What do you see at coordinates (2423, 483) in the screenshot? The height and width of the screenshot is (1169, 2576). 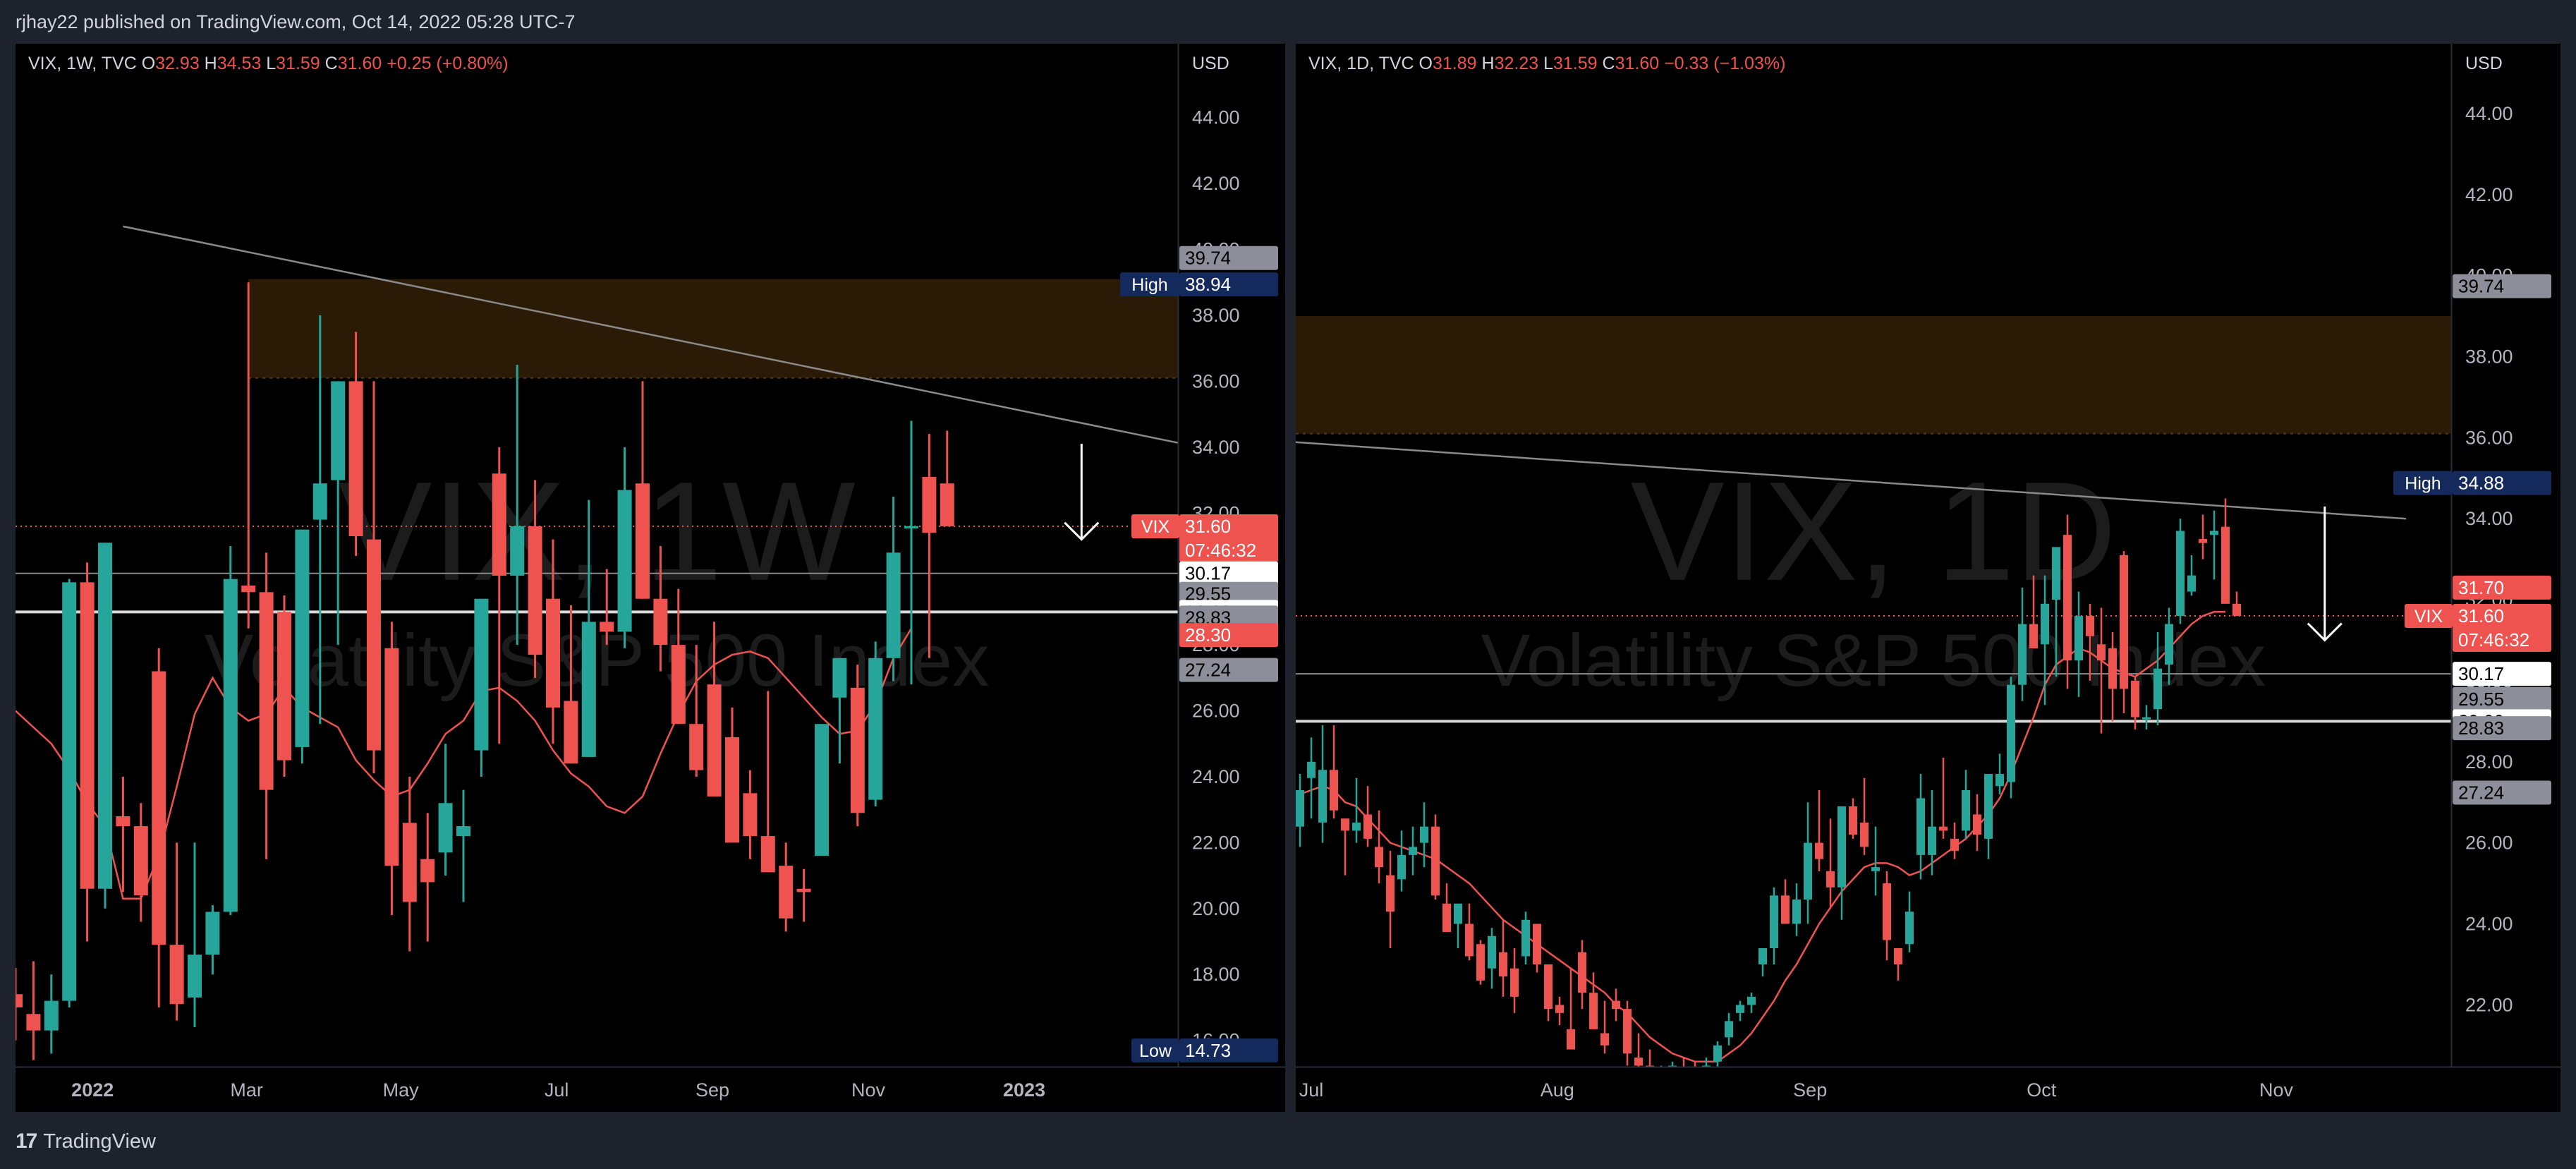 I see `price-tag-label-box` at bounding box center [2423, 483].